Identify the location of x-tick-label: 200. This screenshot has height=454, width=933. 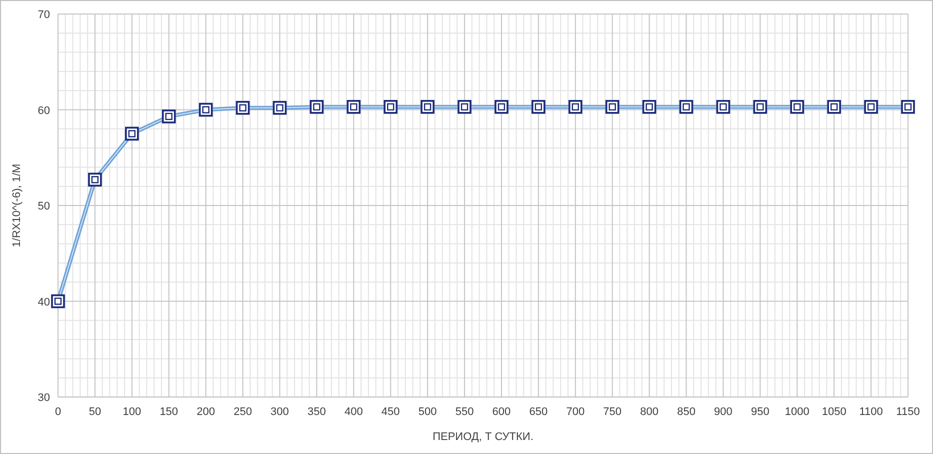
(206, 412).